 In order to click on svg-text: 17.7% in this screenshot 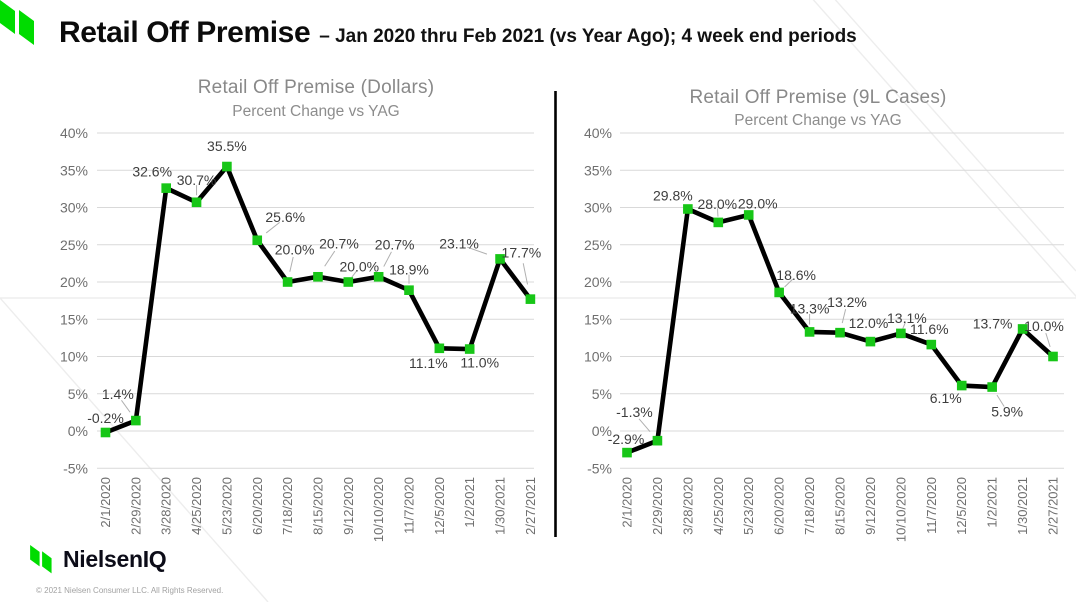, I will do `click(522, 253)`.